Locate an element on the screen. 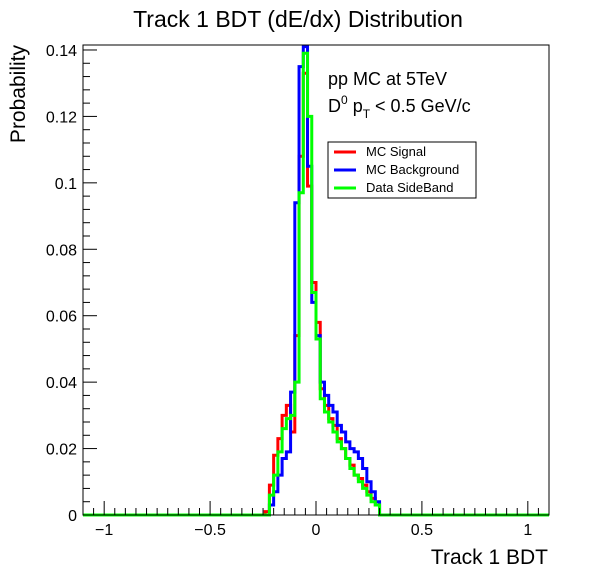 The image size is (596, 572). chart-title: Track 1 BDT (dE/dx) Distribution is located at coordinates (298, 19).